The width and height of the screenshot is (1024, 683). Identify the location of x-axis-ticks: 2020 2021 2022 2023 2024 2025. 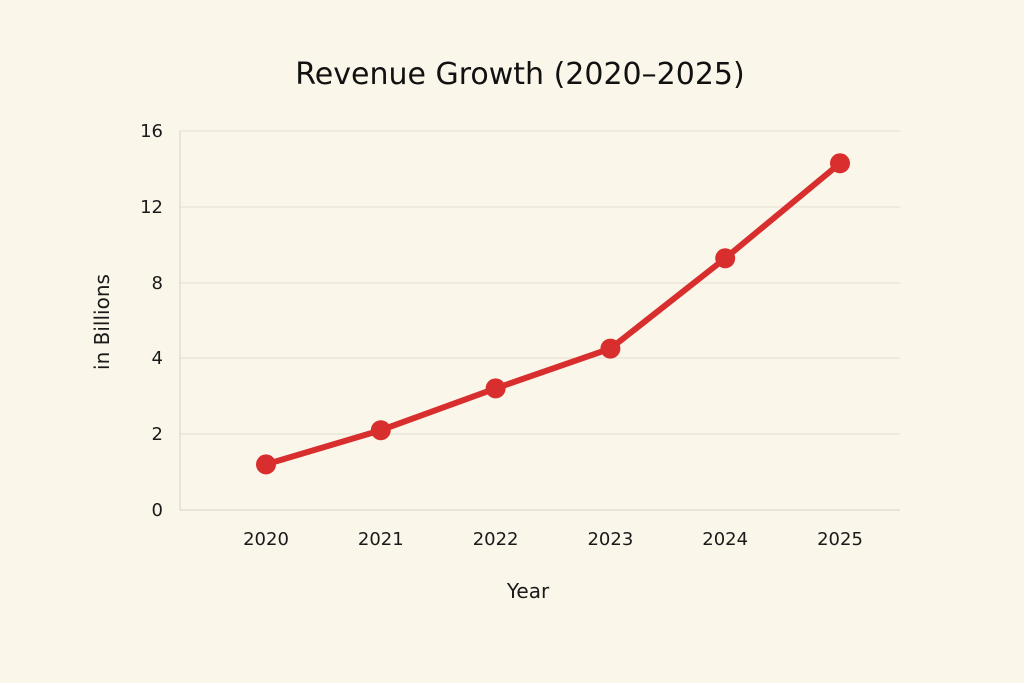
(553, 539).